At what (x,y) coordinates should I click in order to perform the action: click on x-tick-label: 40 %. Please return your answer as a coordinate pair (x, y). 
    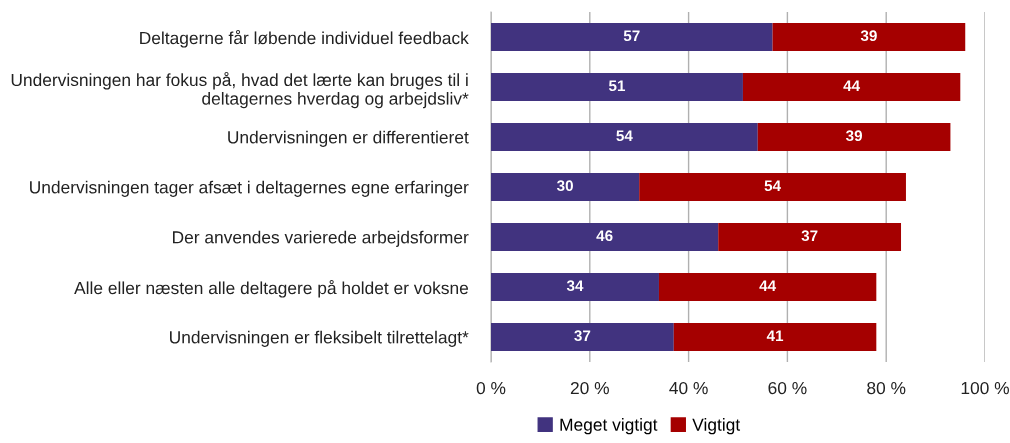
    Looking at the image, I should click on (688, 388).